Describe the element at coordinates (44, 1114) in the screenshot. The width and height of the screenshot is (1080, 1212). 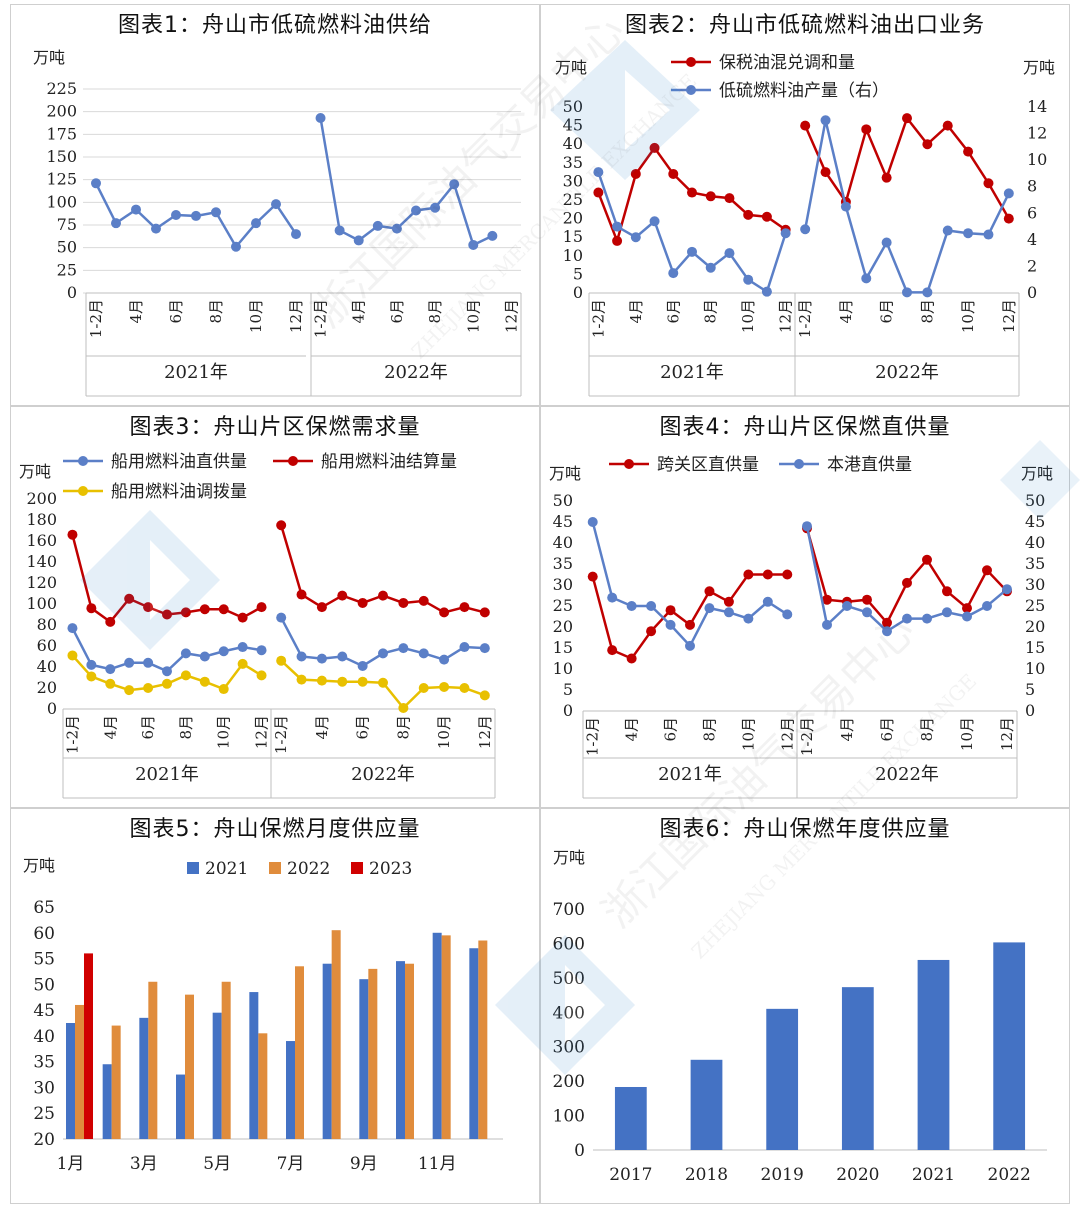
I see `y-tick-label: 25` at that location.